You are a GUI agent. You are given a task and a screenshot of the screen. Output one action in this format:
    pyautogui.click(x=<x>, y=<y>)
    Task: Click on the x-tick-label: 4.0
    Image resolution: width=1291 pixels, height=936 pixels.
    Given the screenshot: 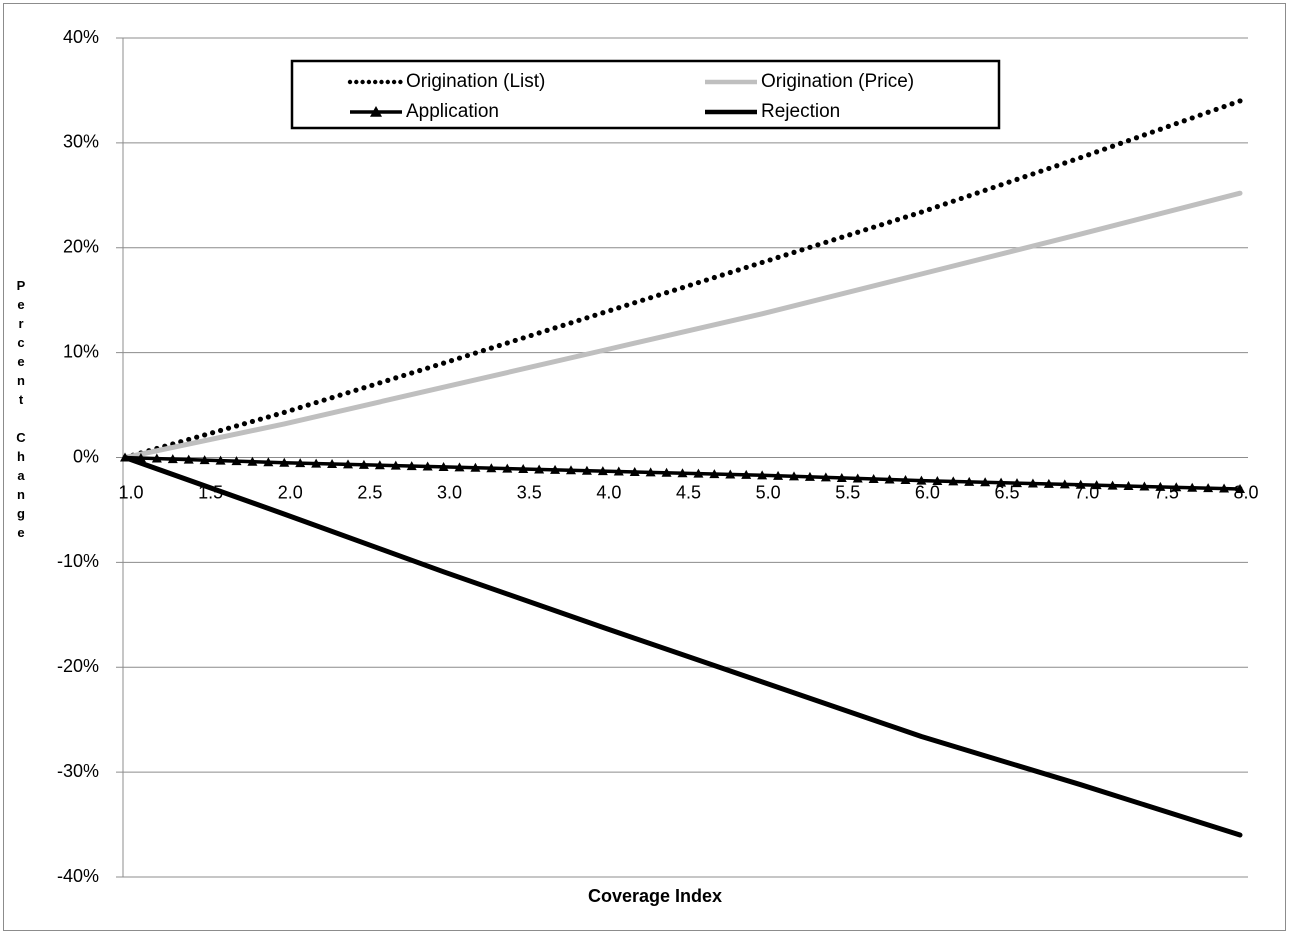 What is the action you would take?
    pyautogui.click(x=608, y=492)
    